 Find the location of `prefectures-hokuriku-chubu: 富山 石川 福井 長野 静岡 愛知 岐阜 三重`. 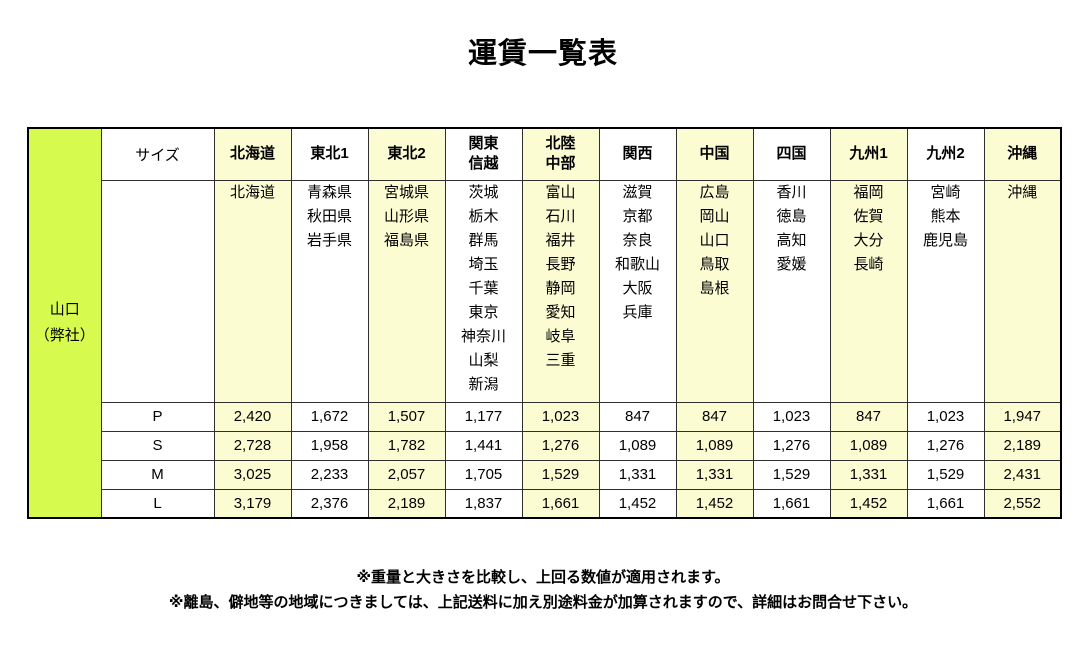

prefectures-hokuriku-chubu: 富山 石川 福井 長野 静岡 愛知 岐阜 三重 is located at coordinates (560, 291).